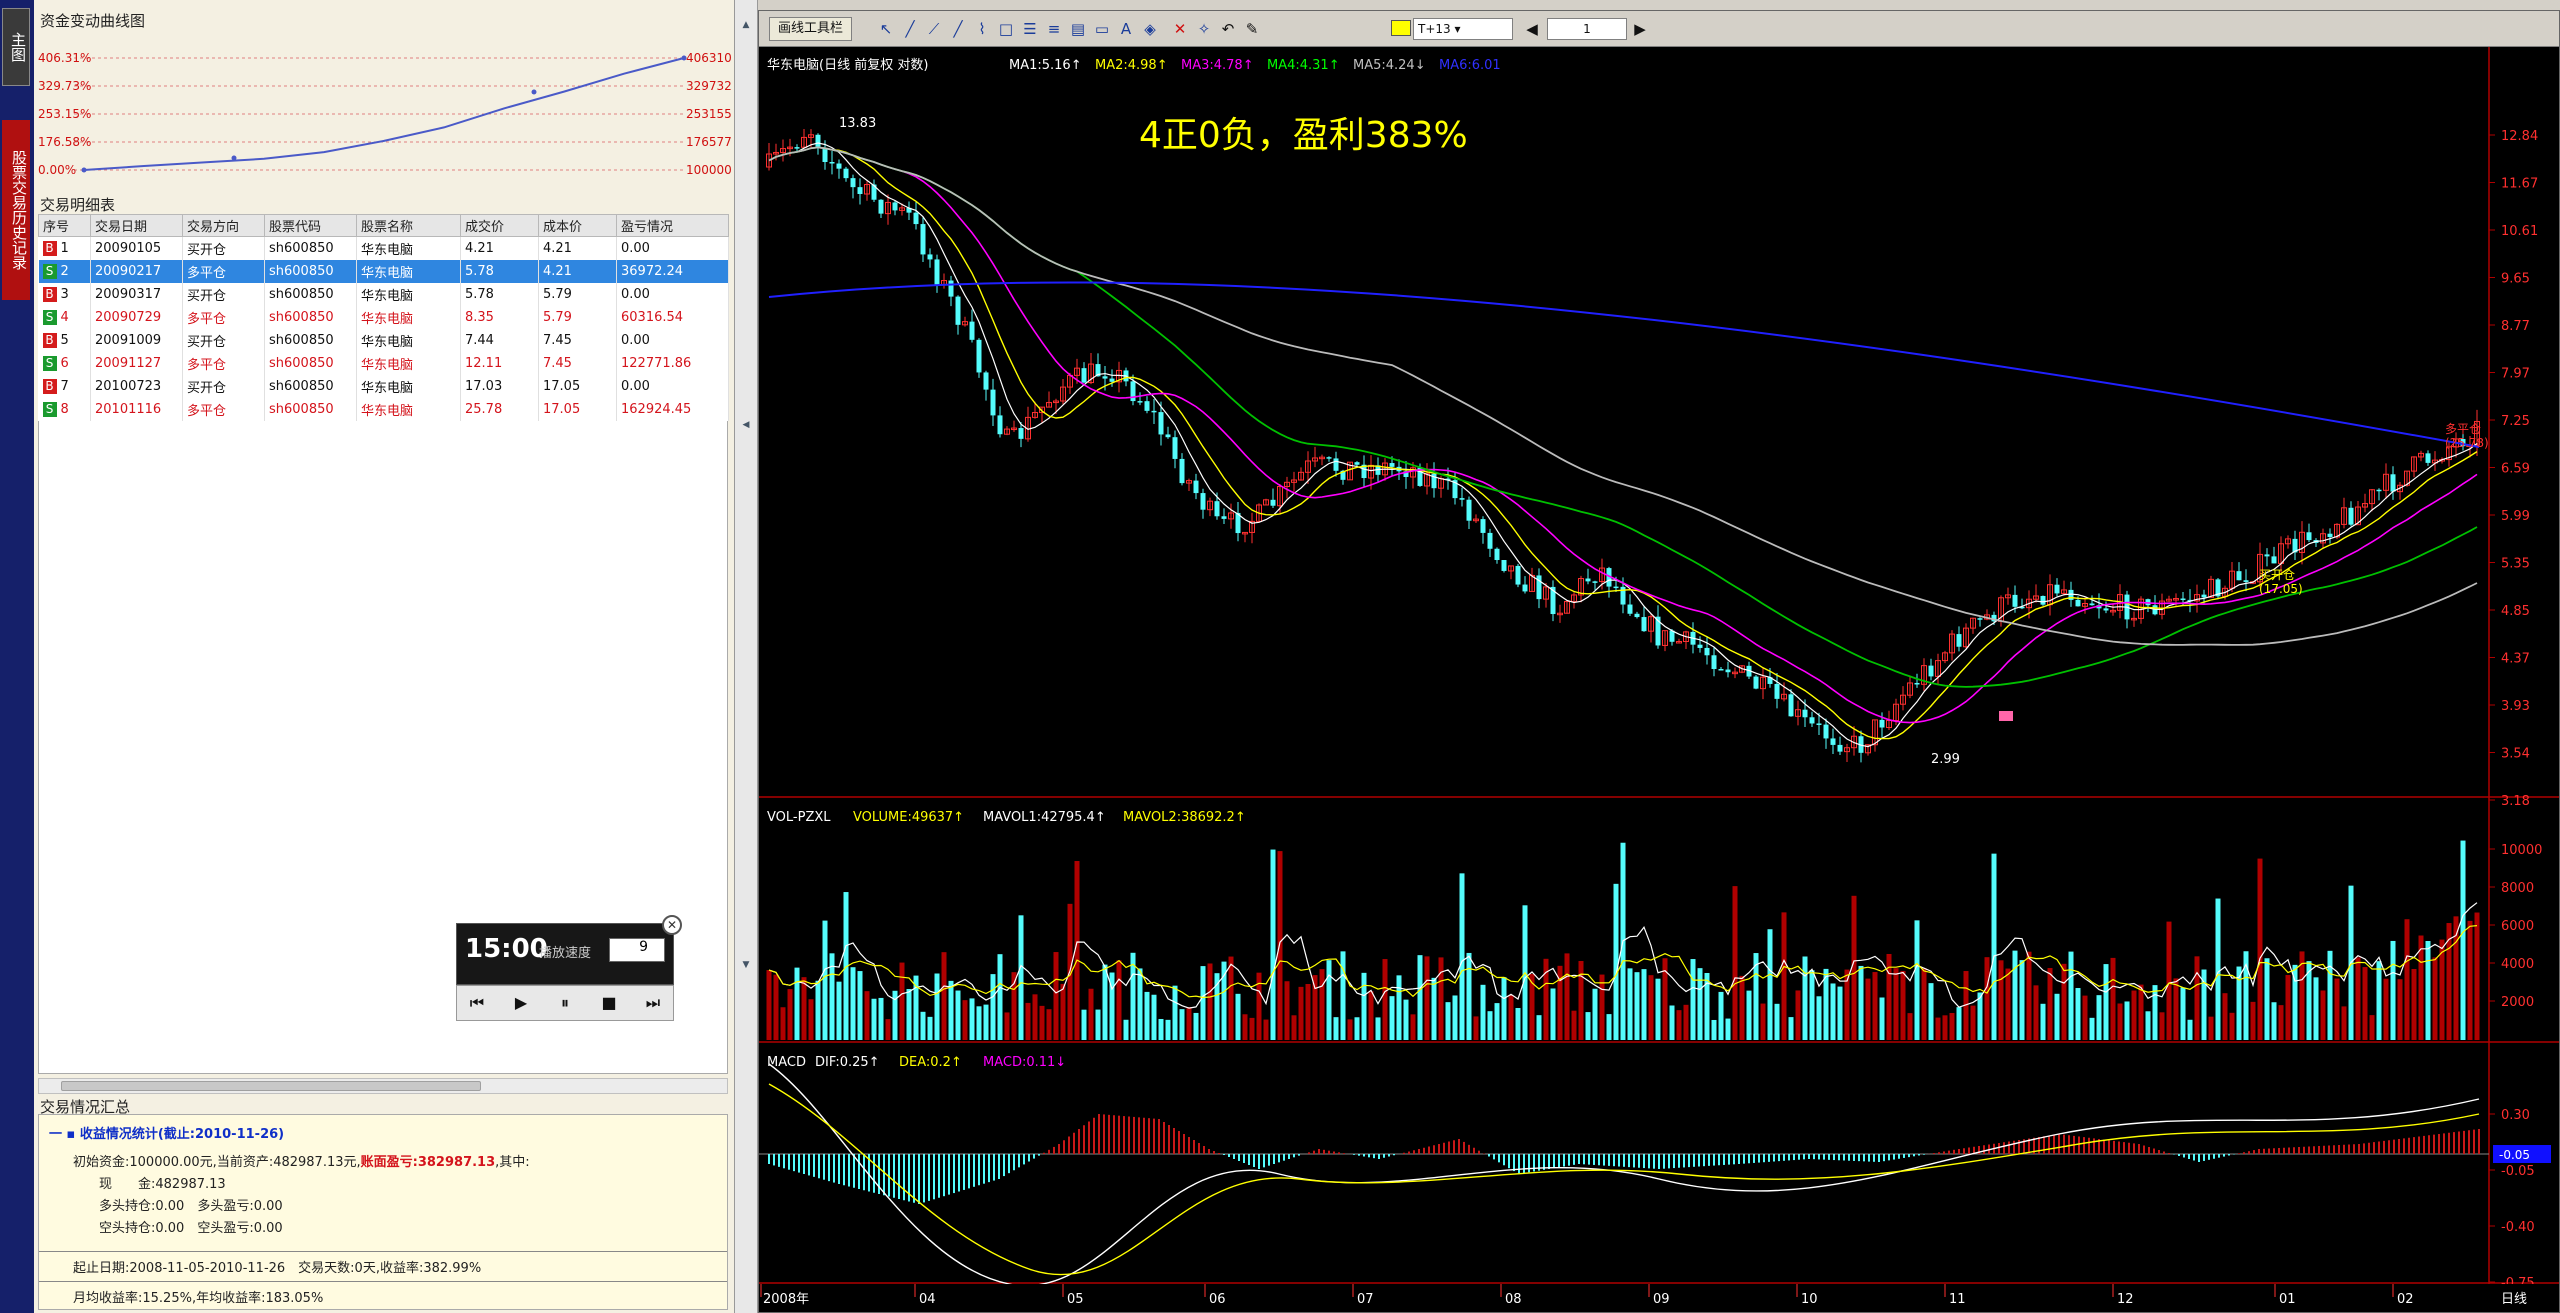 This screenshot has width=2560, height=1313. What do you see at coordinates (1102, 29) in the screenshot?
I see `box-tool-icon: ▭` at bounding box center [1102, 29].